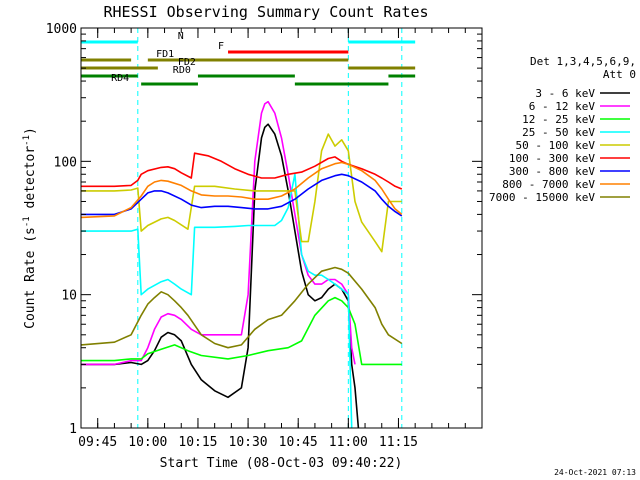  Describe the element at coordinates (69, 296) in the screenshot. I see `y-tick-label: 10` at that location.